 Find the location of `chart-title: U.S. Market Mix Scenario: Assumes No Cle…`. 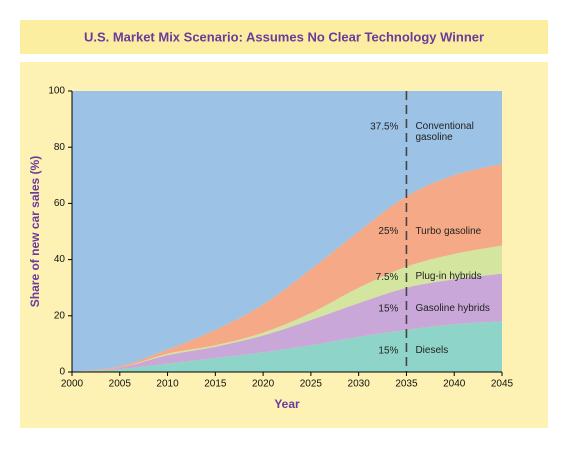

chart-title: U.S. Market Mix Scenario: Assumes No Cle… is located at coordinates (284, 36).